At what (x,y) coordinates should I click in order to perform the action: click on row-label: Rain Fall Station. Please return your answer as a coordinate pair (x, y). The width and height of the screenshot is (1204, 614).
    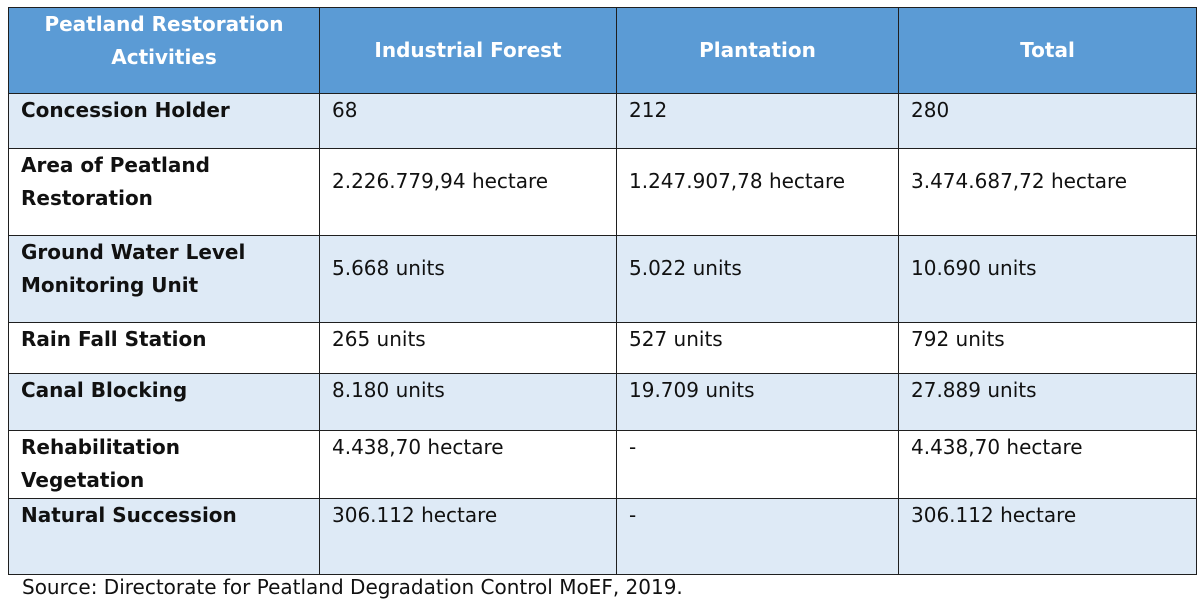
    Looking at the image, I should click on (164, 348).